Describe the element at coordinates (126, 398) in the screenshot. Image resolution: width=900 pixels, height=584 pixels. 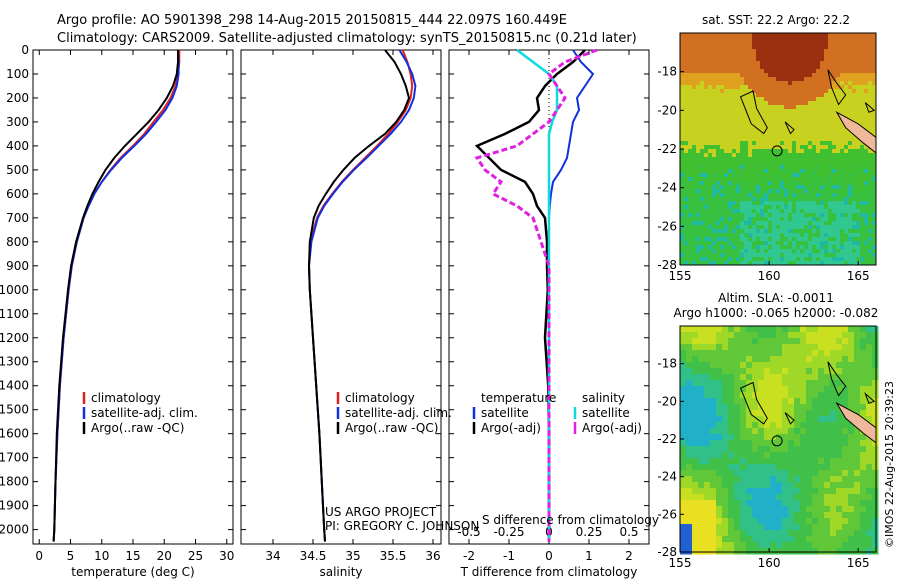
I see `temperature-legend-climatology: climatology` at that location.